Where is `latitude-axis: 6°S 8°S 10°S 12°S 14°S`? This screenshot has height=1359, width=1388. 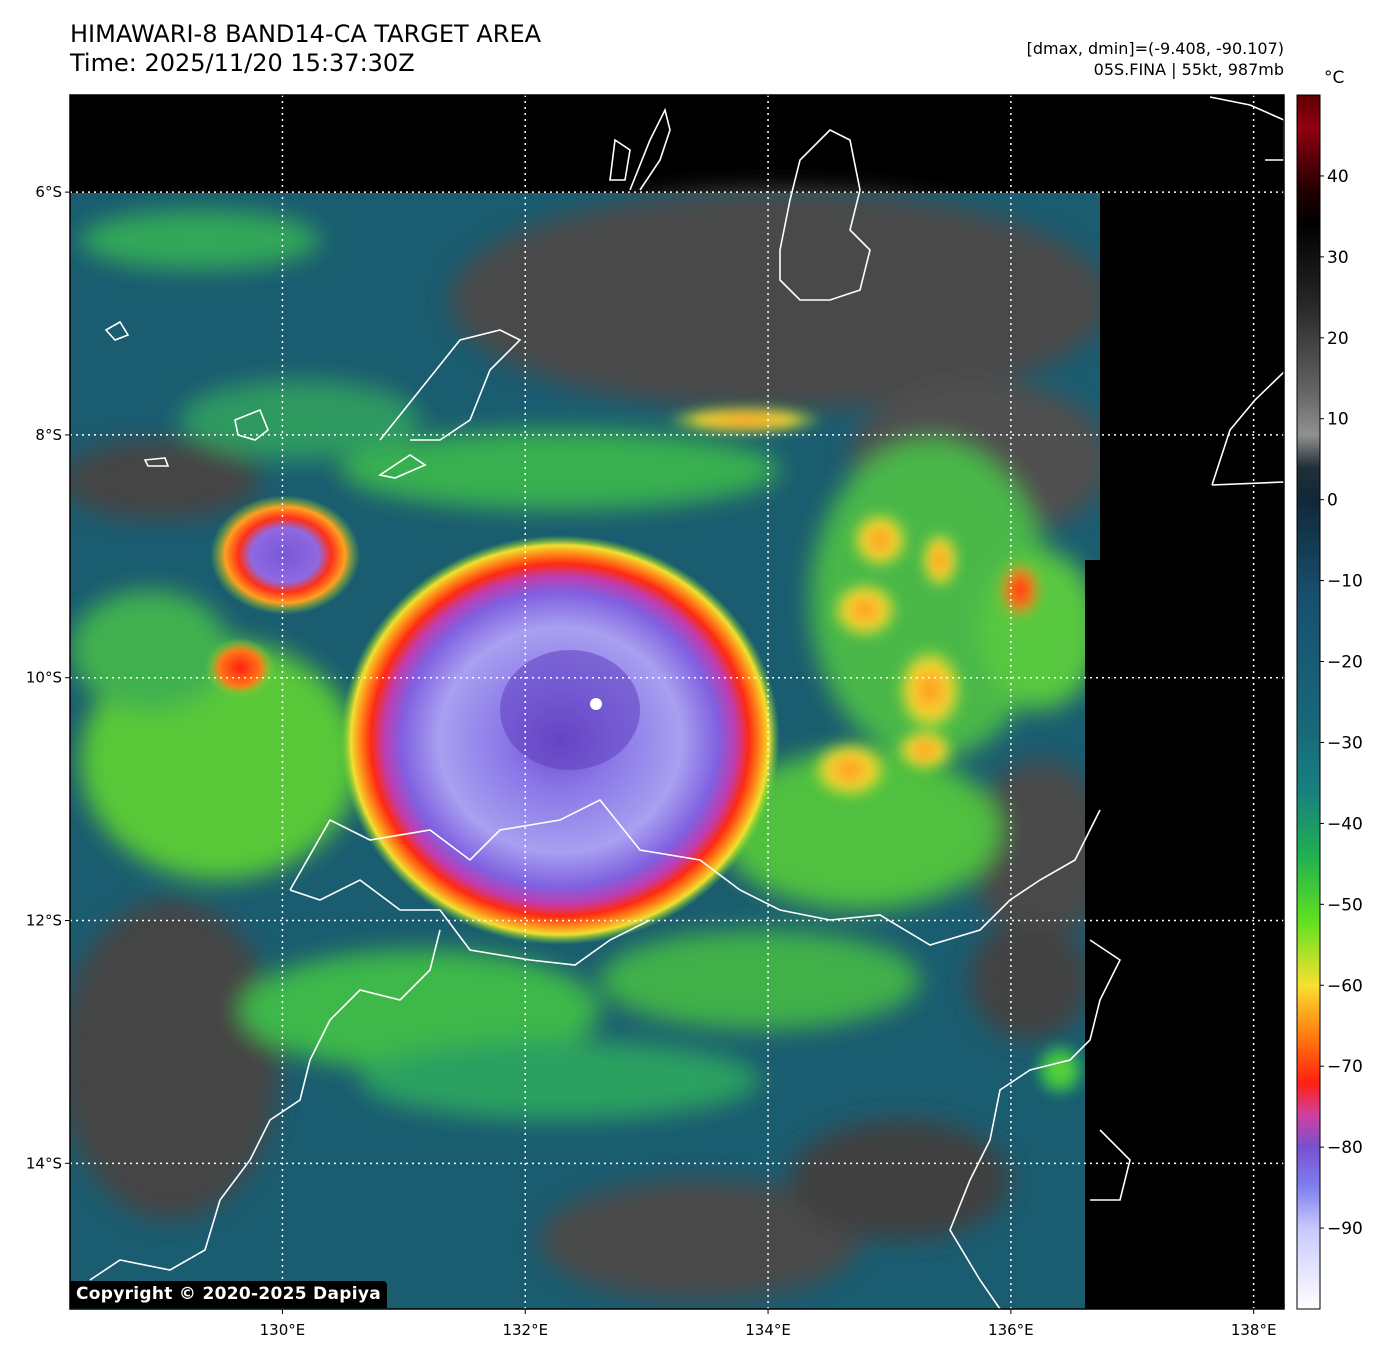
latitude-axis: 6°S 8°S 10°S 12°S 14°S is located at coordinates (48, 677).